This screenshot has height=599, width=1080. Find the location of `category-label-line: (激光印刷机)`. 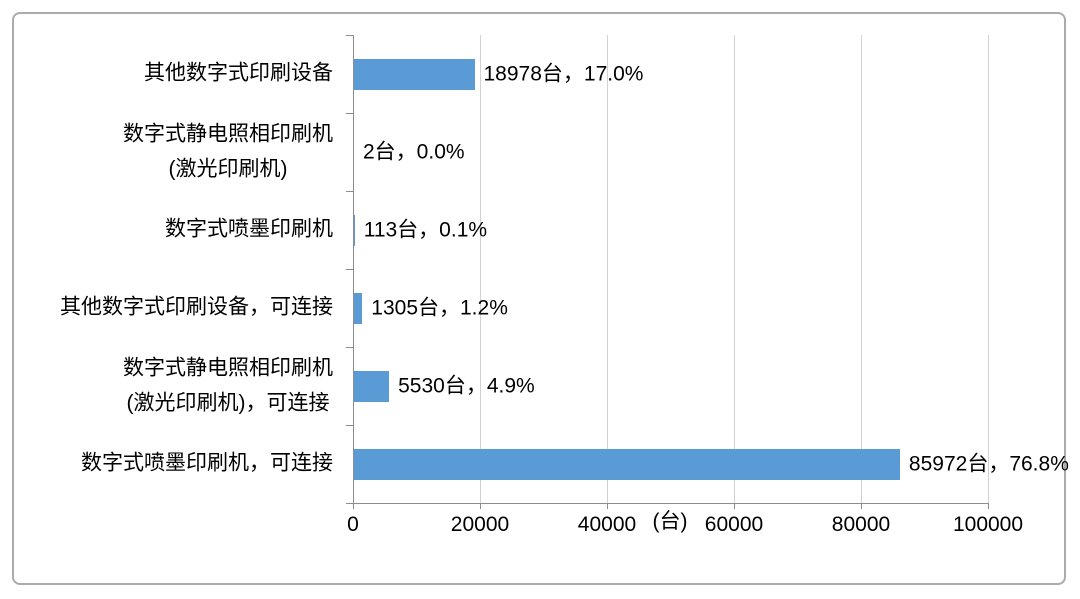

category-label-line: (激光印刷机) is located at coordinates (228, 168).